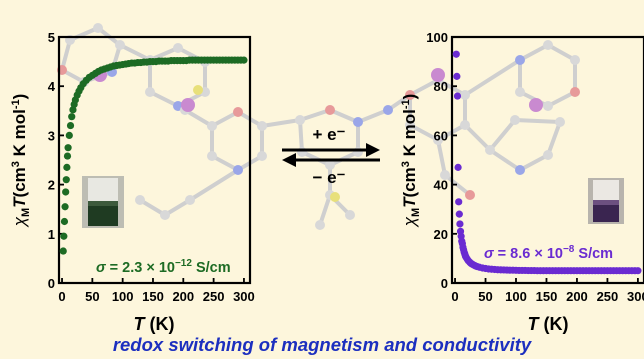  What do you see at coordinates (485, 296) in the screenshot?
I see `x-tick-label: 50` at bounding box center [485, 296].